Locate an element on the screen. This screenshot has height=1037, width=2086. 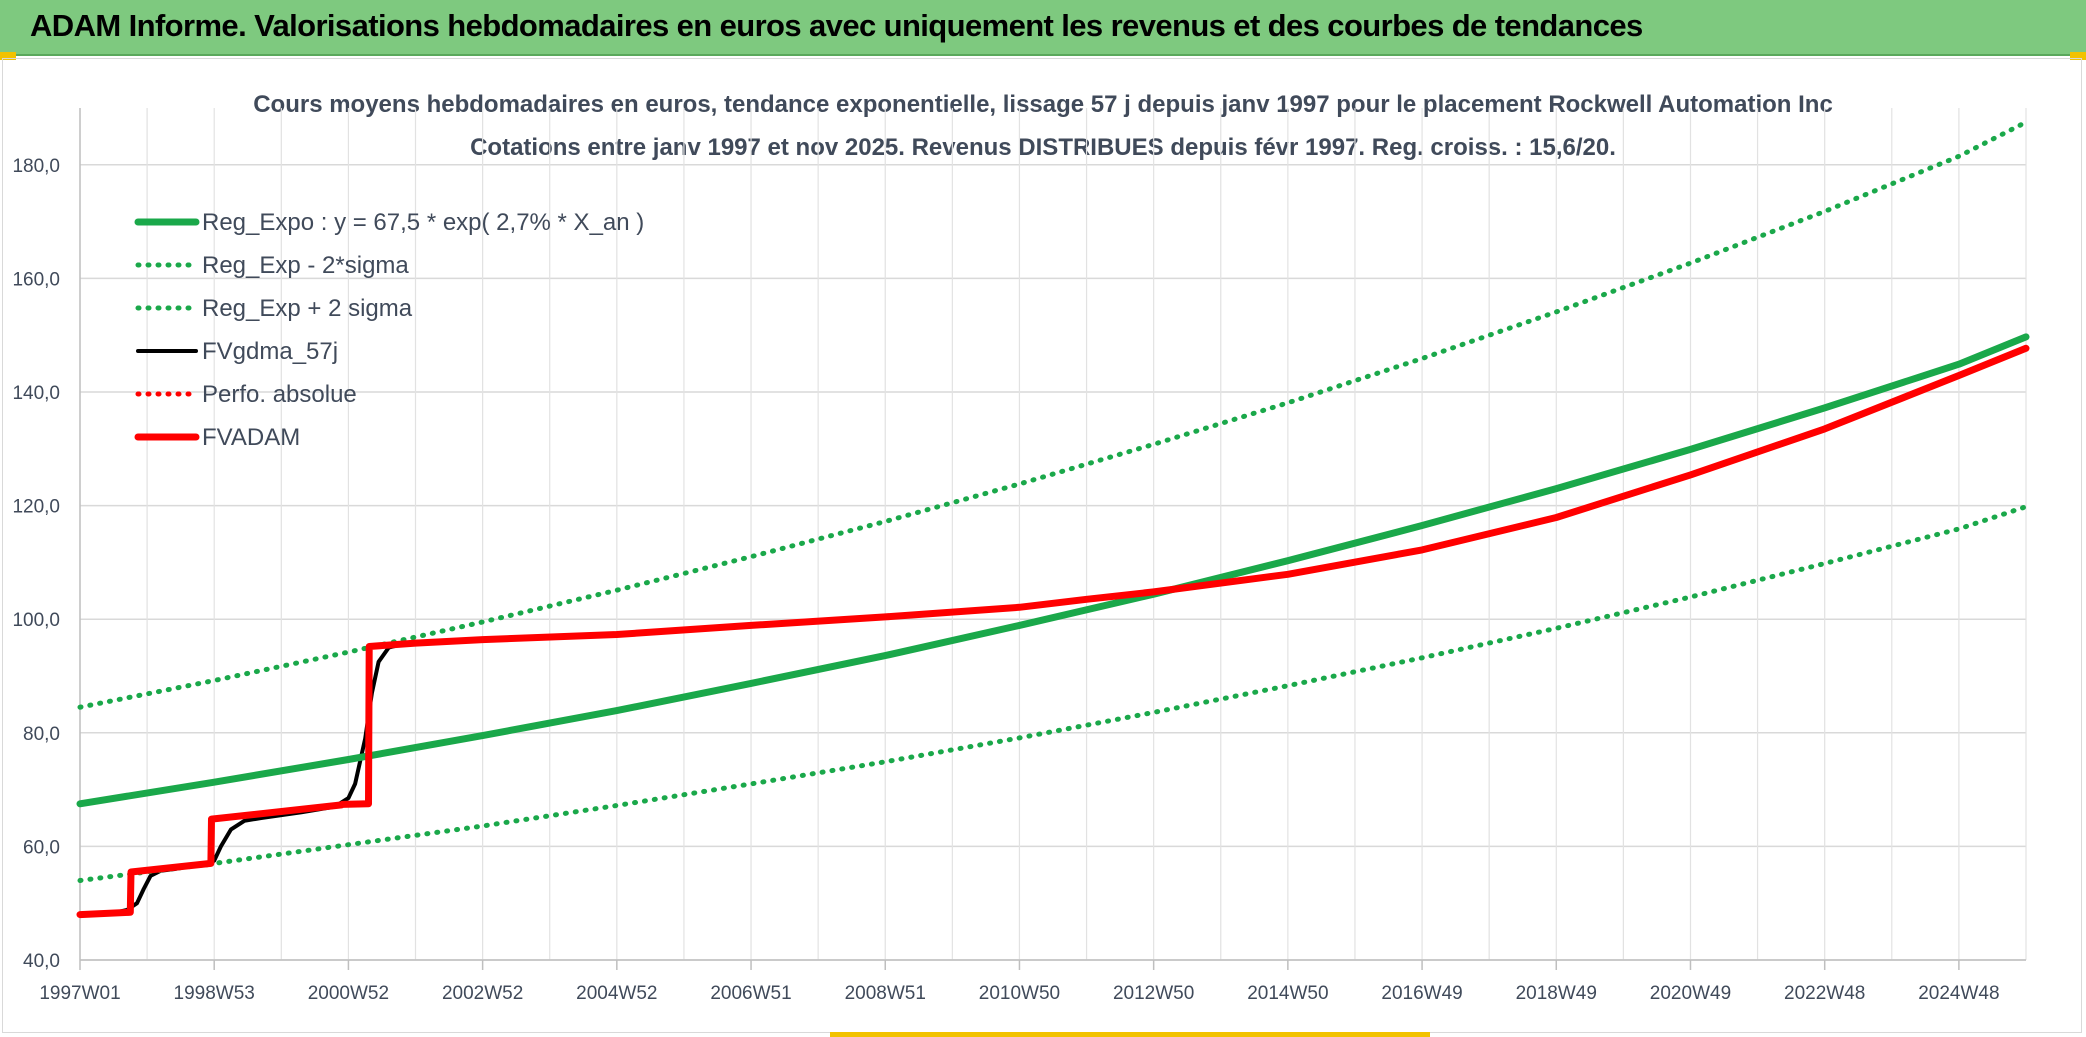
legend-label: Reg_Exp + 2 sigma is located at coordinates (307, 308).